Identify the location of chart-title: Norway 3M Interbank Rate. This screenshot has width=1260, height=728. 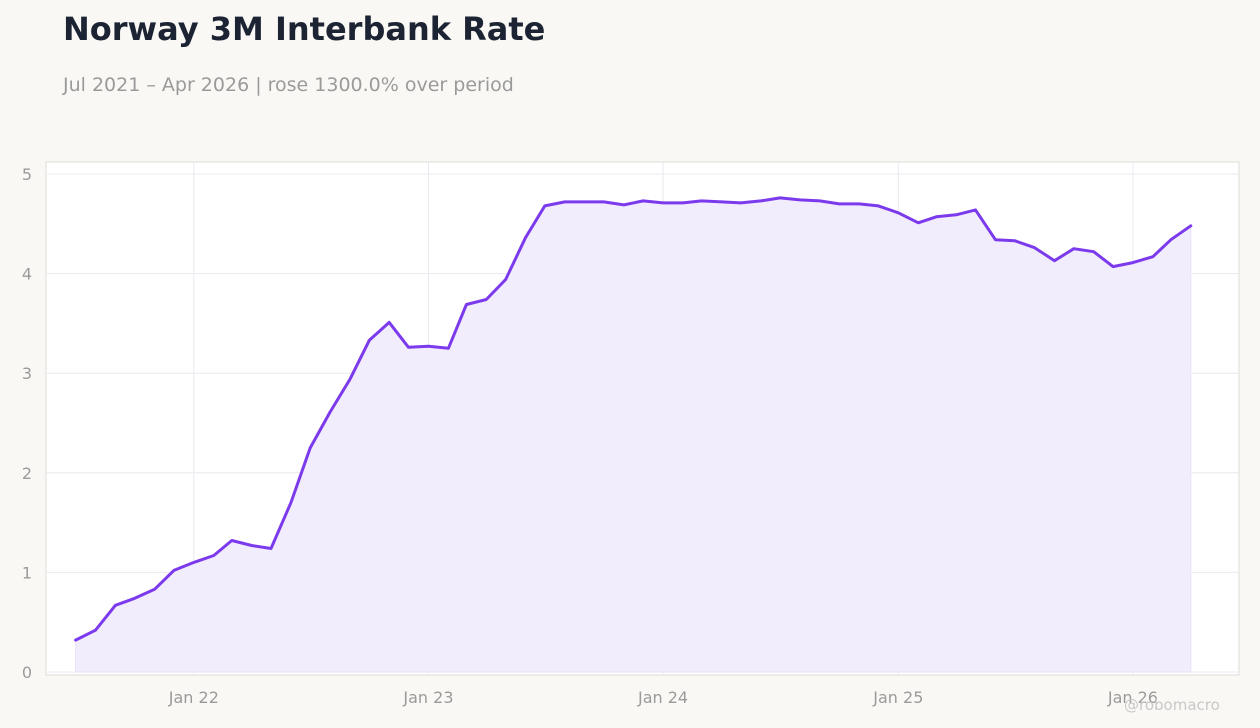
(304, 29).